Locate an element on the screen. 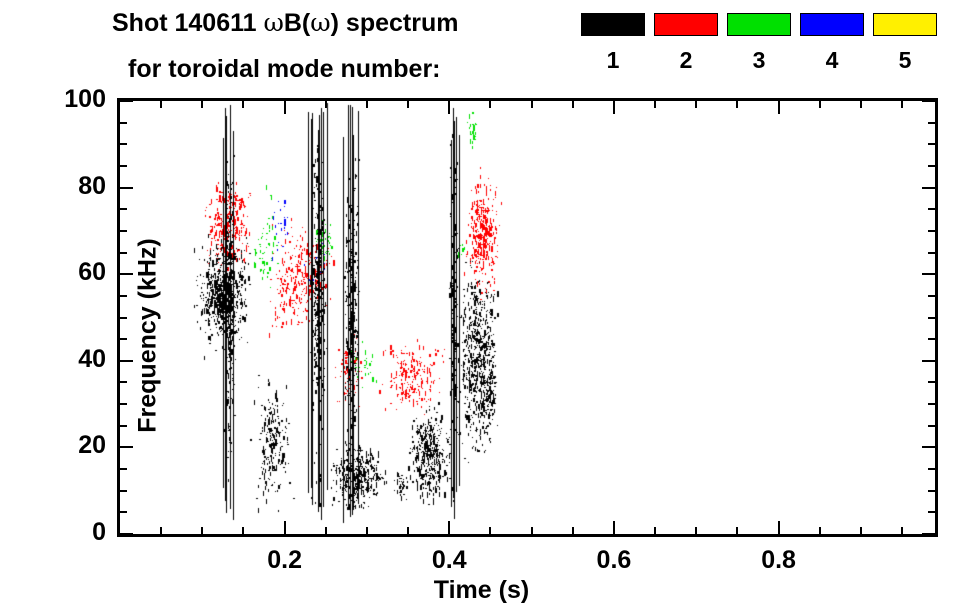  omega-glyph-2: ω is located at coordinates (320, 22).